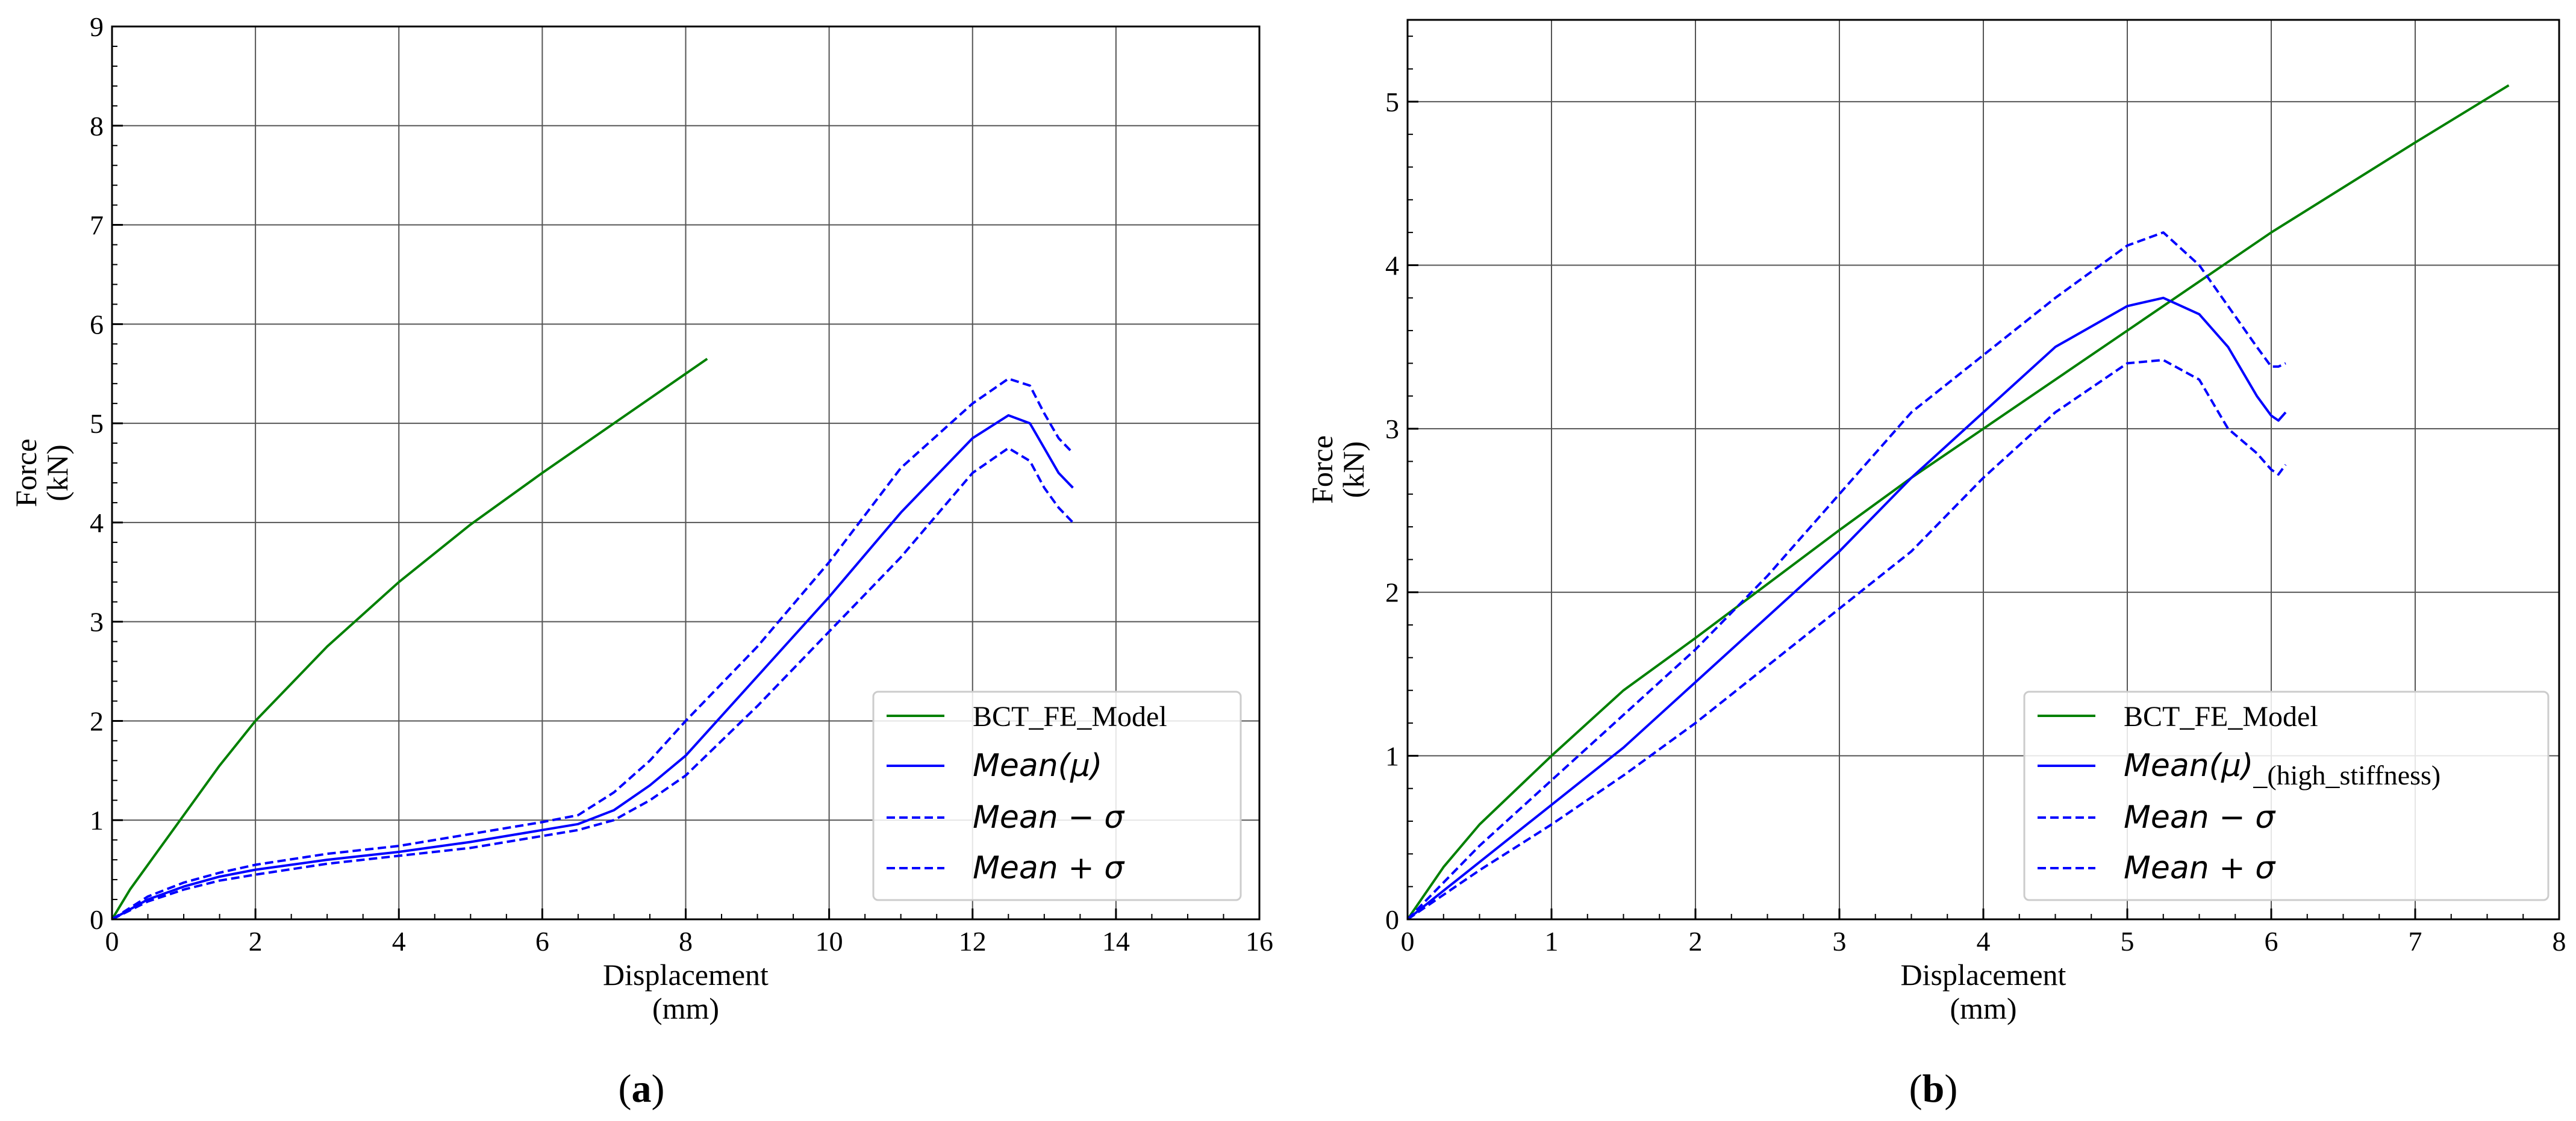  Describe the element at coordinates (2128, 941) in the screenshot. I see `x-tick-label: 5` at that location.